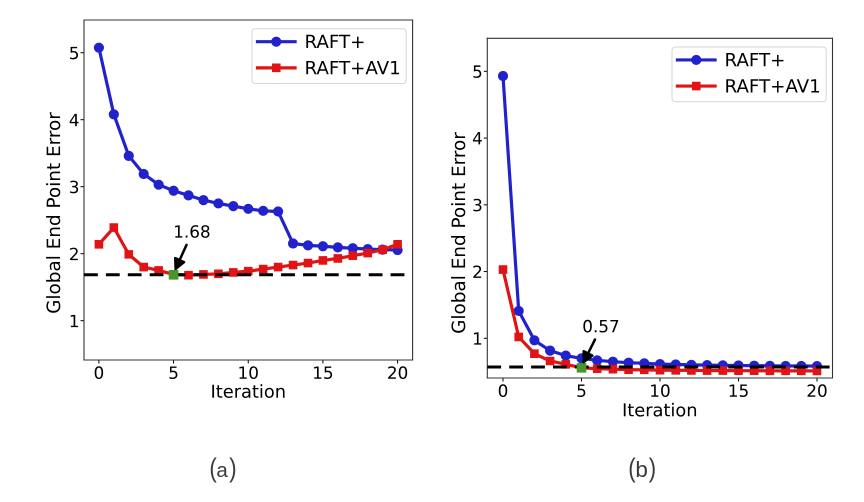  What do you see at coordinates (641, 469) in the screenshot?
I see `svg-text: b` at bounding box center [641, 469].